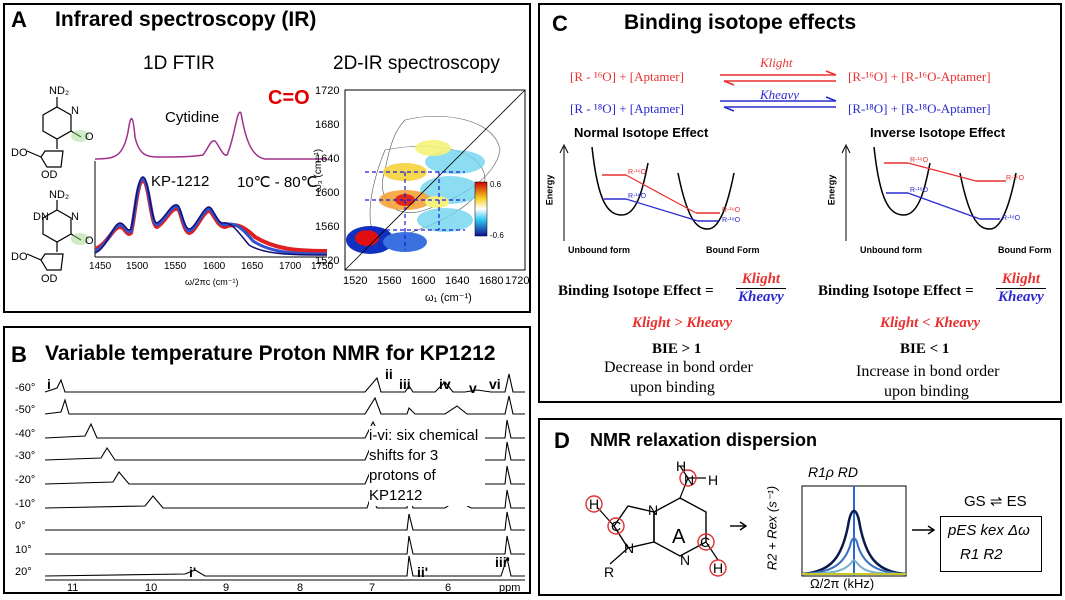  Describe the element at coordinates (405, 384) in the screenshot. I see `peak-label: iii` at that location.